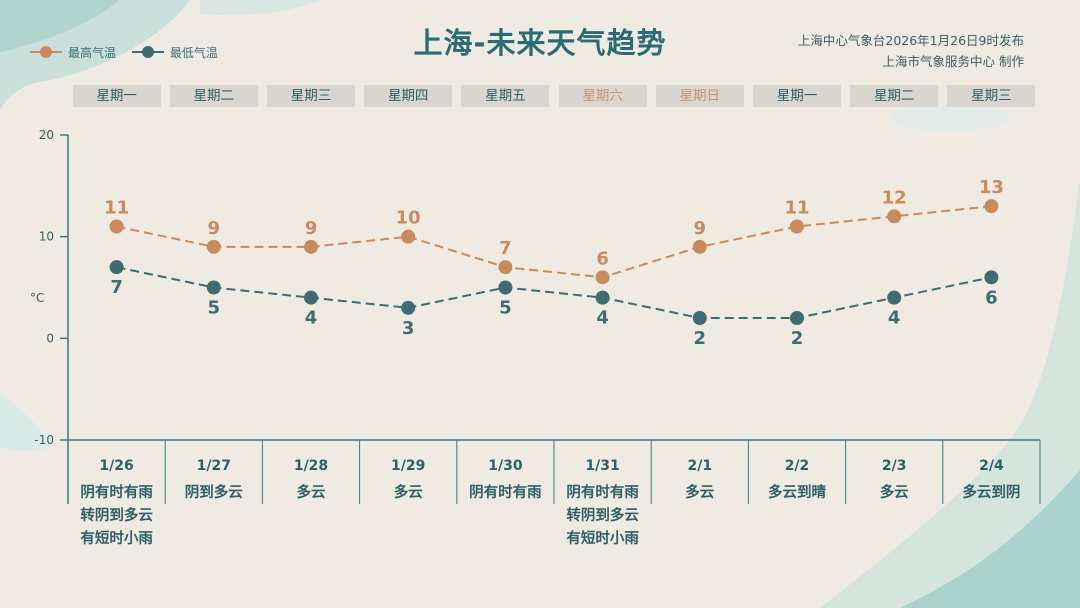 The image size is (1080, 608). Describe the element at coordinates (46, 52) in the screenshot. I see `legend-high-swatch` at that location.